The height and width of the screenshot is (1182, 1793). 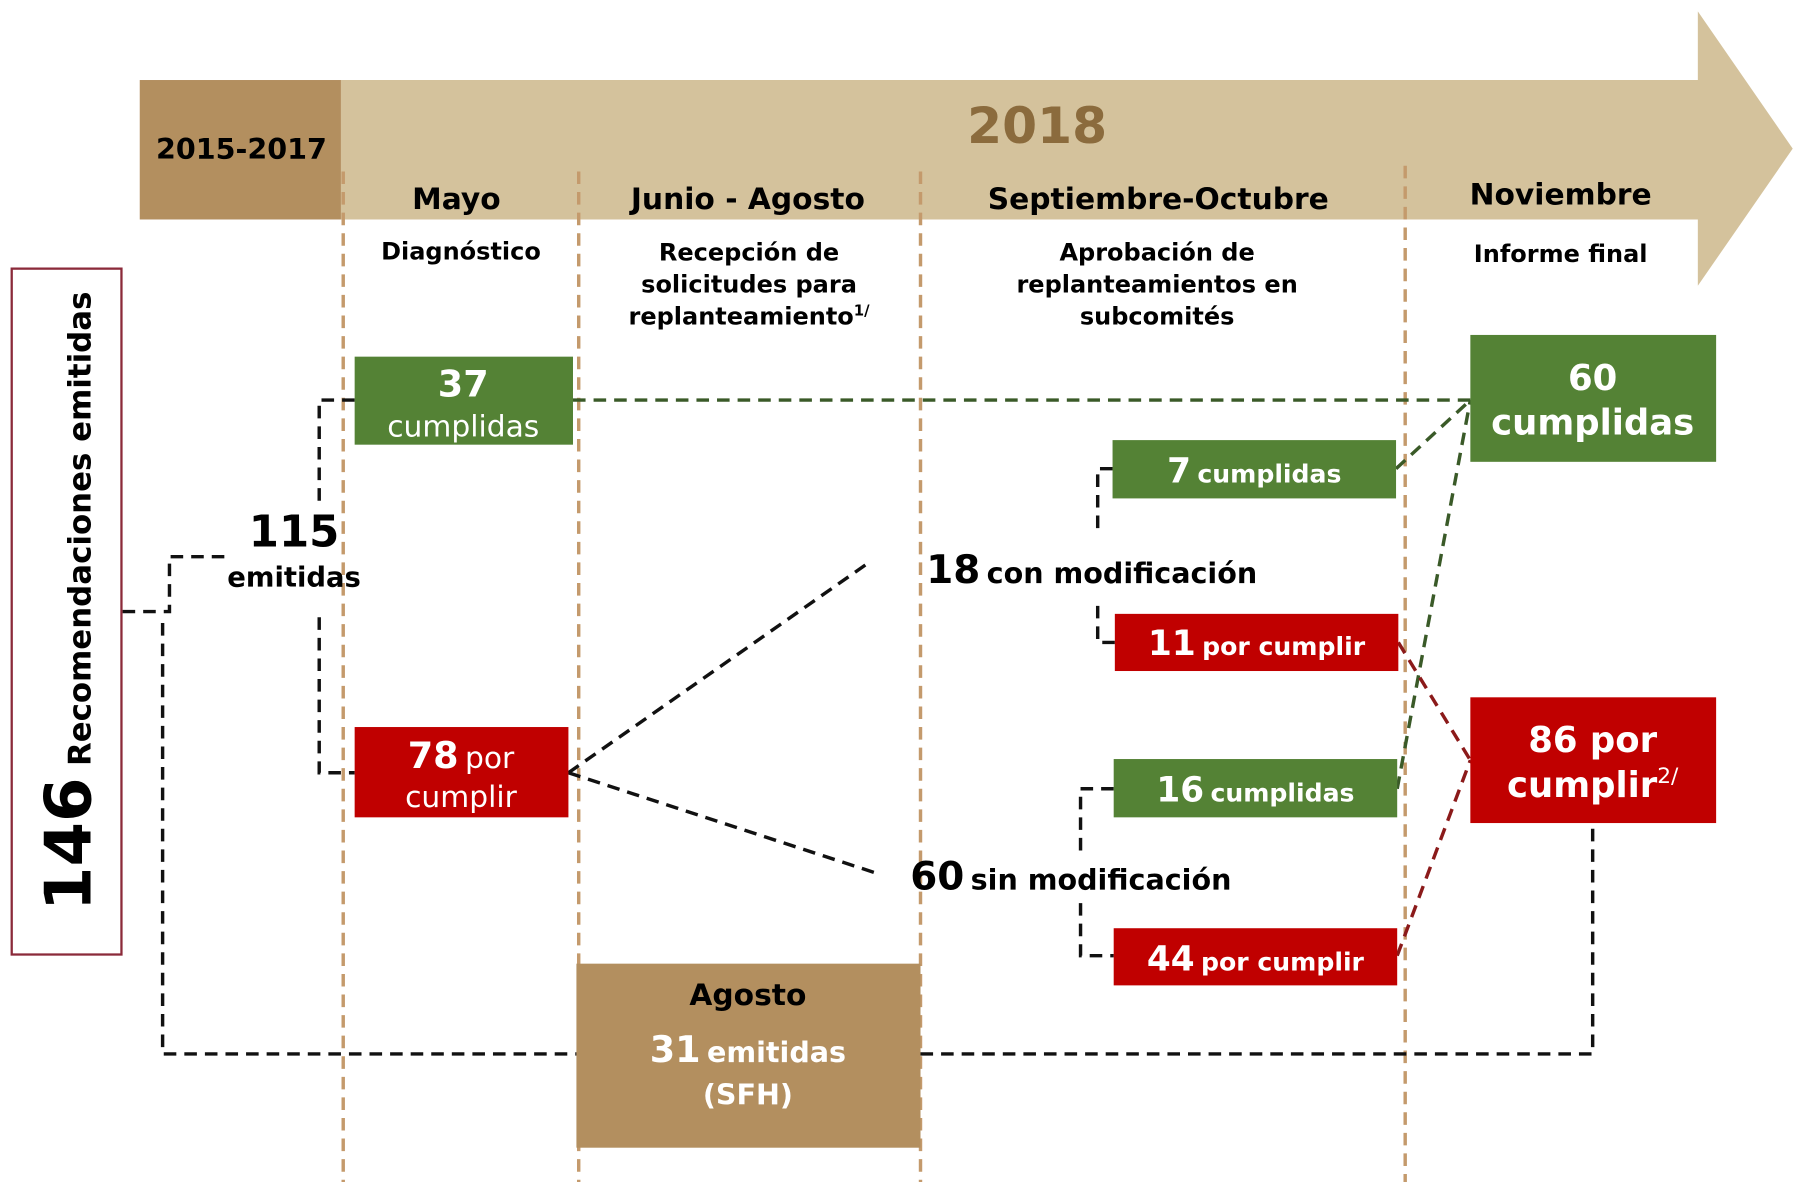 I want to click on stage: Informe final, so click(x=1561, y=254).